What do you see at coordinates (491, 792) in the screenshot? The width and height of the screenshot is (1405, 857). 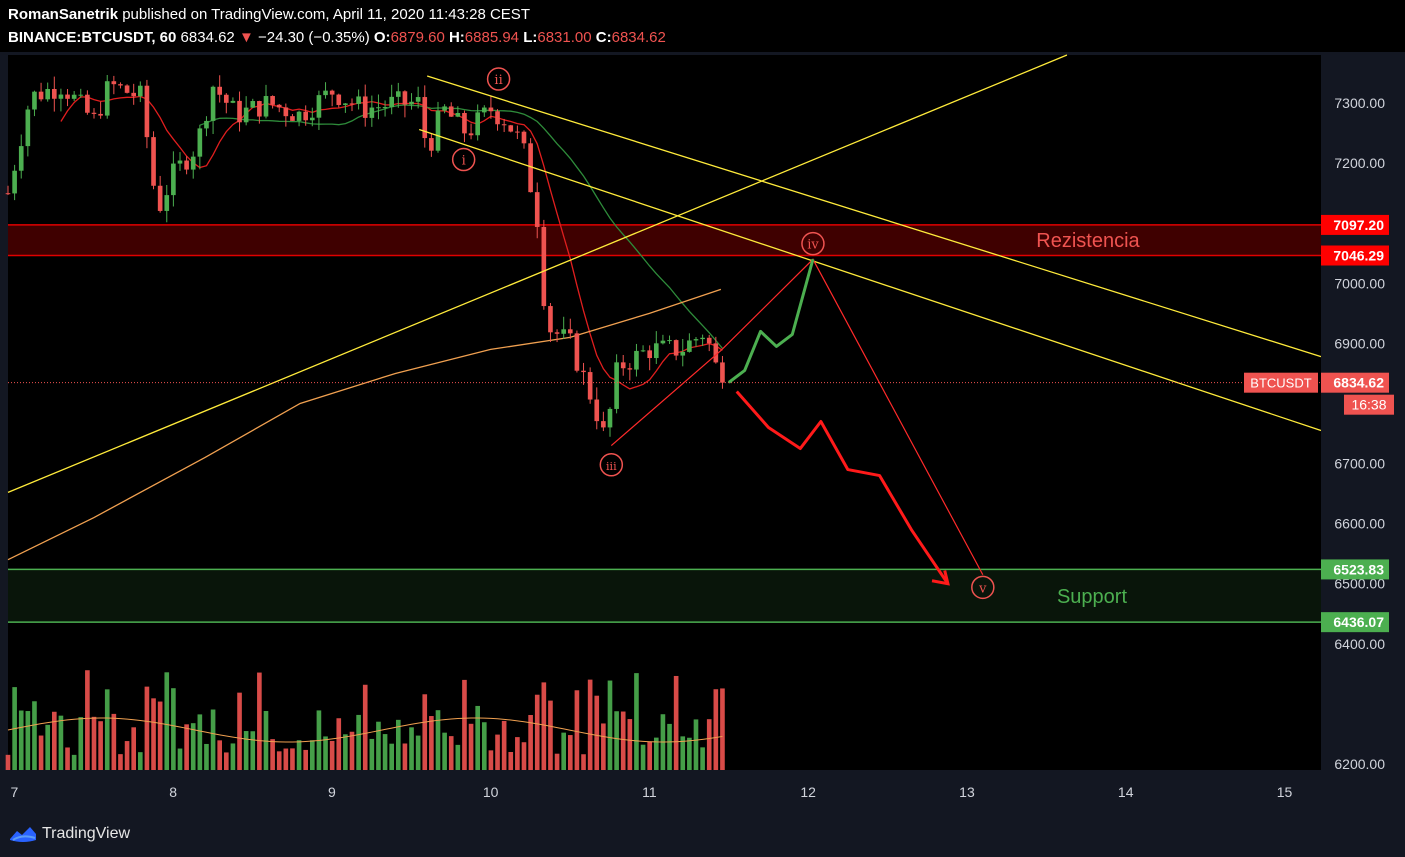 I see `x-tick-label: 10` at bounding box center [491, 792].